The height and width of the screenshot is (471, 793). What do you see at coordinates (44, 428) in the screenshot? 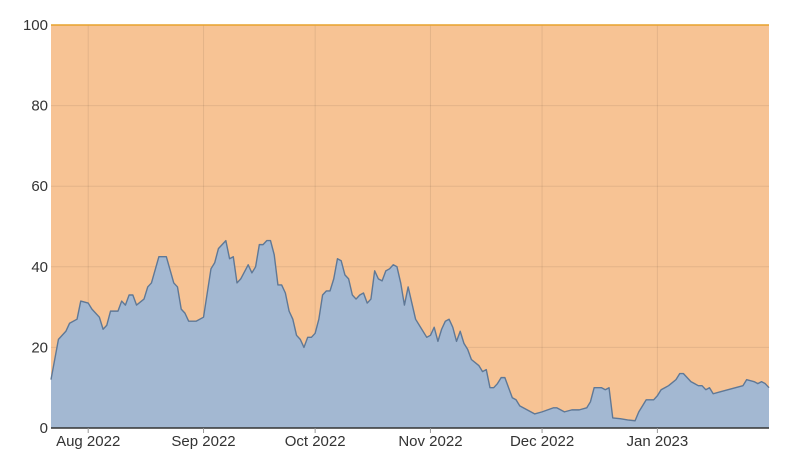
I see `y-tick-label: 0` at bounding box center [44, 428].